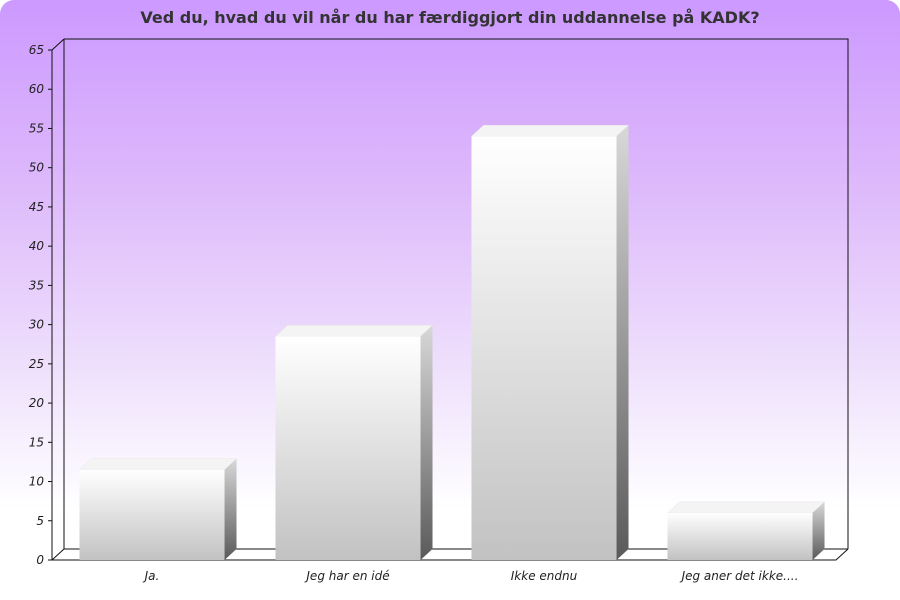 The height and width of the screenshot is (600, 900). I want to click on floor-left-edge, so click(58, 554).